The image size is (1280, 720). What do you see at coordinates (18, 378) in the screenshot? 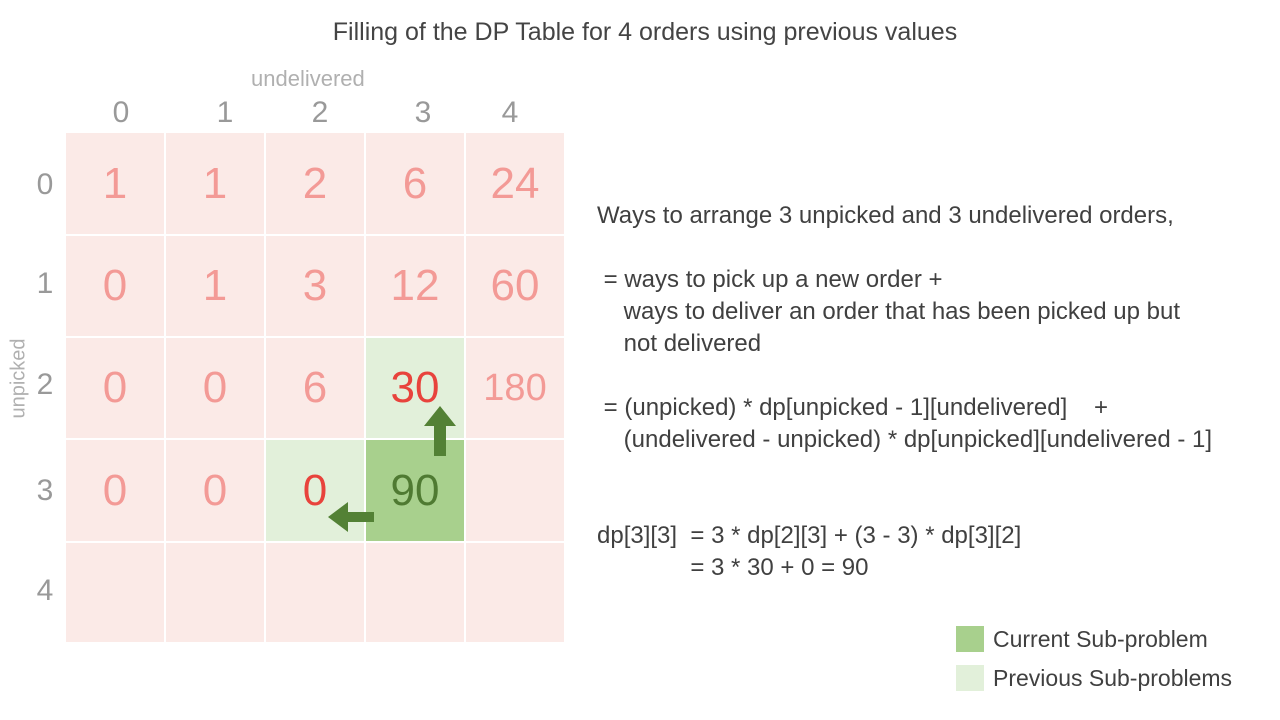
I see `row-axis-label: unpicked` at bounding box center [18, 378].